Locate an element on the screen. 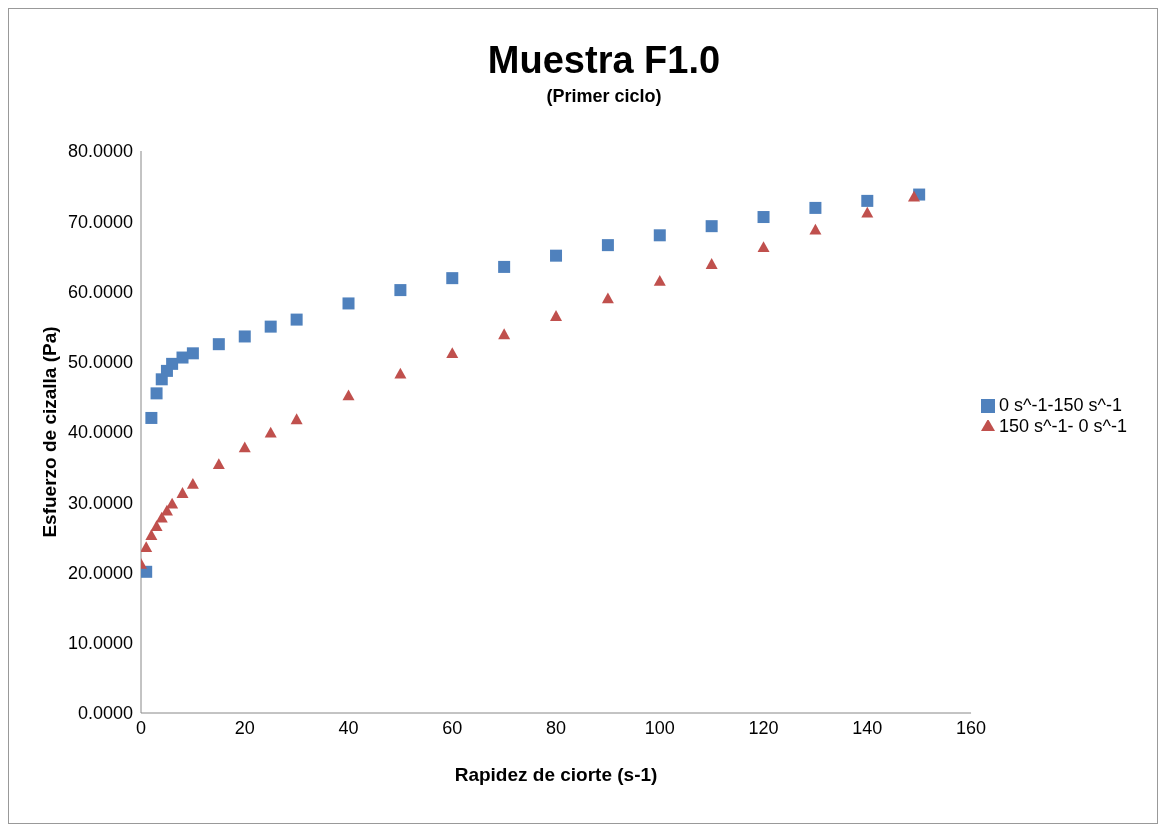 Image resolution: width=1171 pixels, height=834 pixels. x-tick-label: 100 is located at coordinates (659, 727).